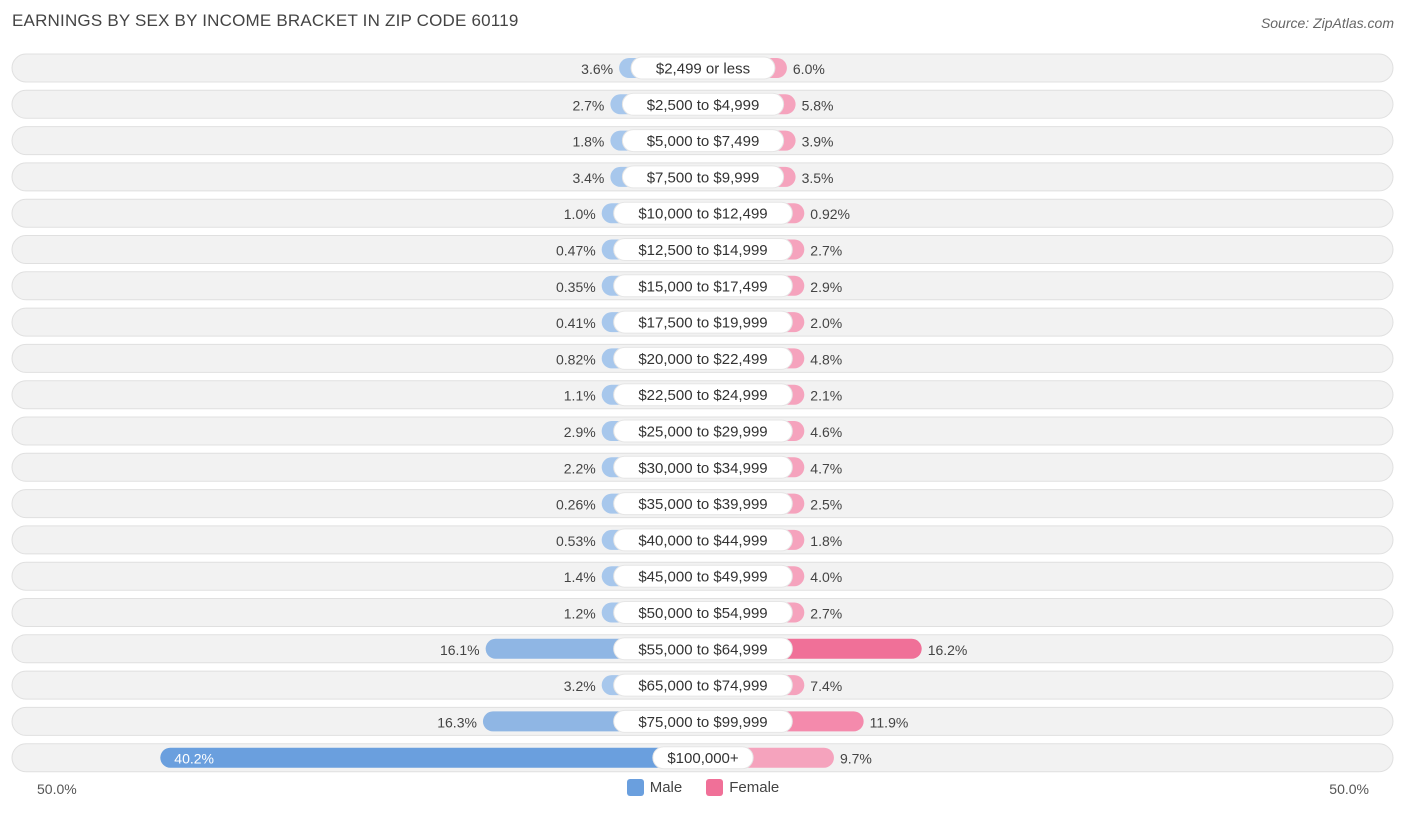 This screenshot has width=1406, height=813. I want to click on legend-swatch-male, so click(635, 787).